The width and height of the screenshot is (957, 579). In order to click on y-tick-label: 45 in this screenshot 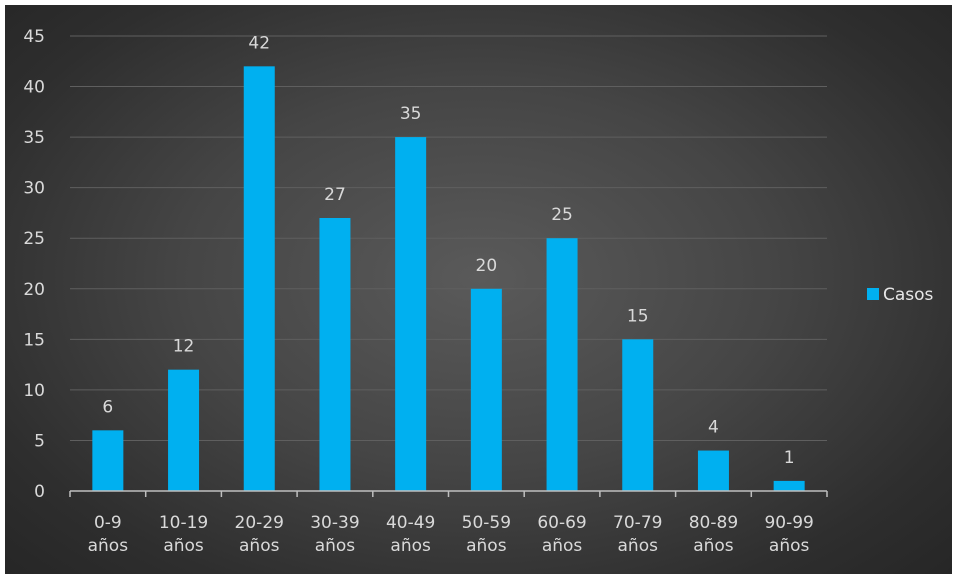, I will do `click(34, 37)`.